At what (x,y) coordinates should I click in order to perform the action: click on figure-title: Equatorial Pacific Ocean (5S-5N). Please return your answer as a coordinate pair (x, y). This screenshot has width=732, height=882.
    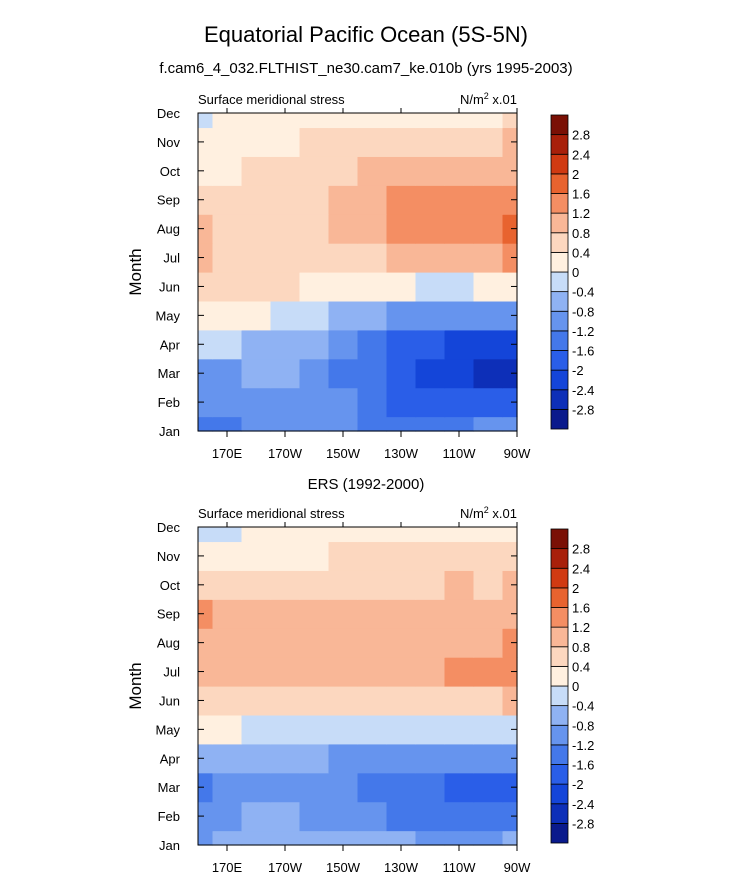
    Looking at the image, I should click on (366, 34).